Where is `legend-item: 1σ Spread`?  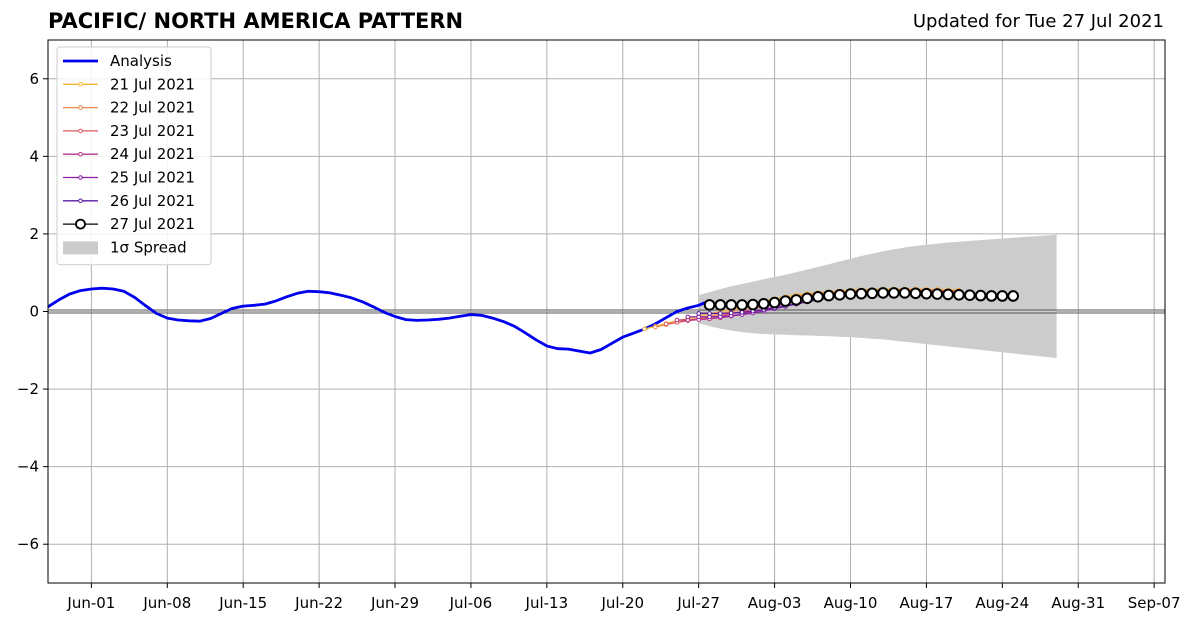
legend-item: 1σ Spread is located at coordinates (125, 247).